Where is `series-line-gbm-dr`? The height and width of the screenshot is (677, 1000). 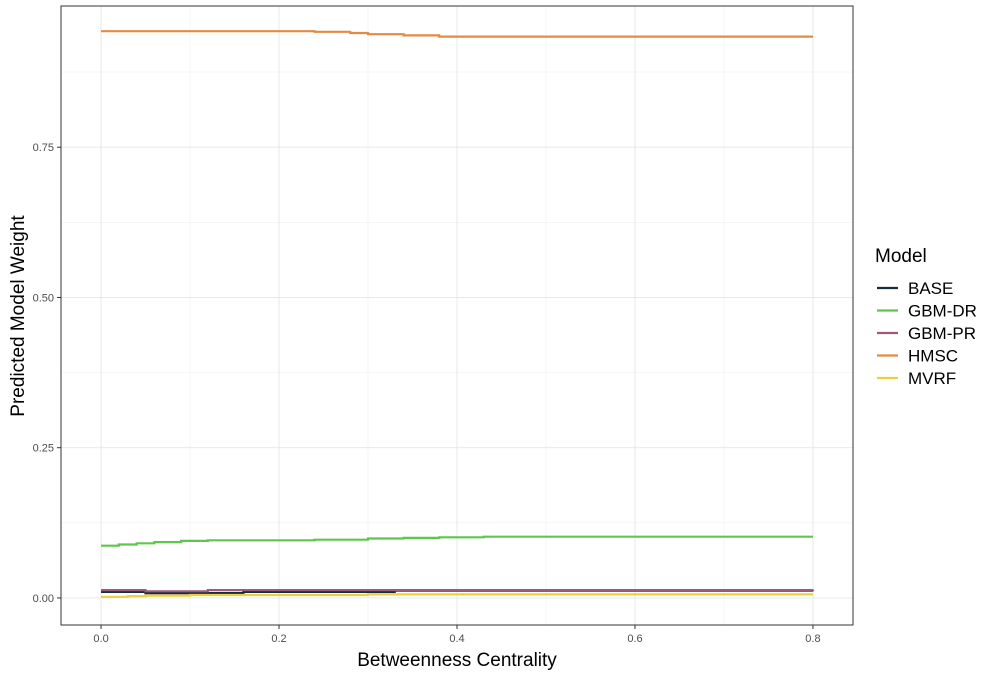
series-line-gbm-dr is located at coordinates (457, 541).